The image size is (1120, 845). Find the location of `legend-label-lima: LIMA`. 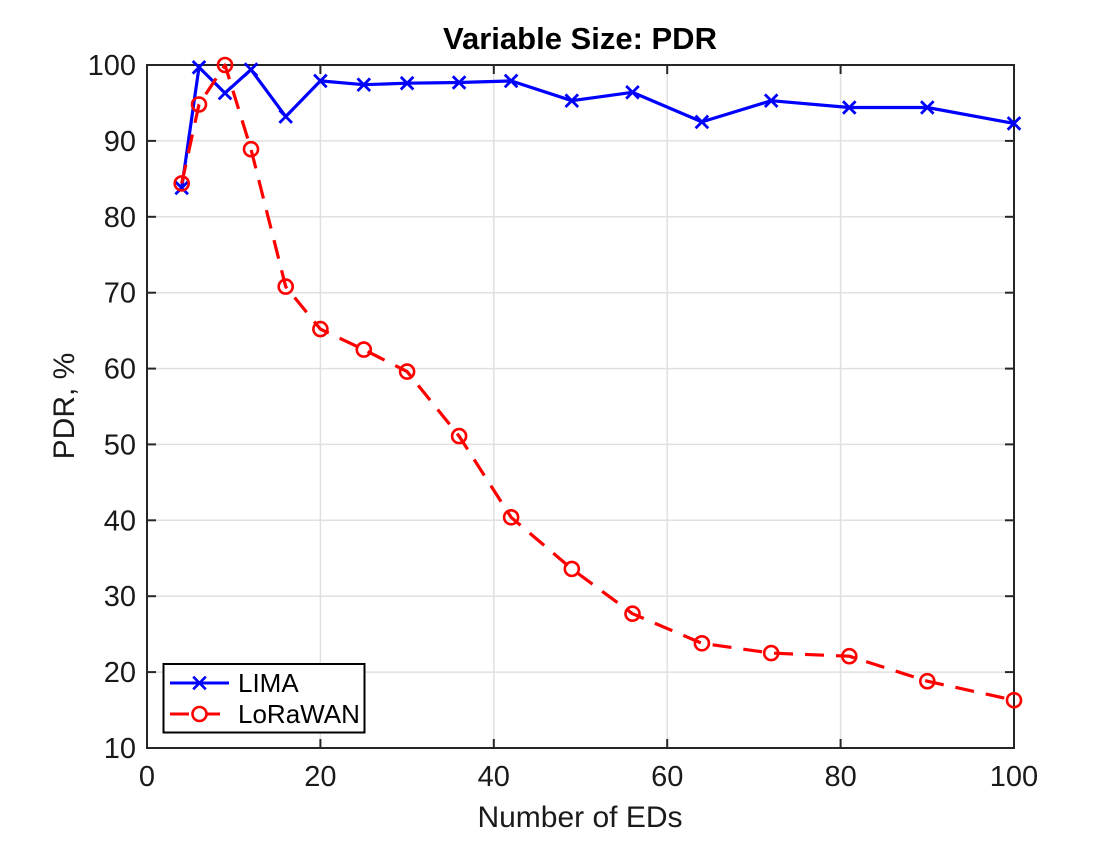

legend-label-lima: LIMA is located at coordinates (268, 683).